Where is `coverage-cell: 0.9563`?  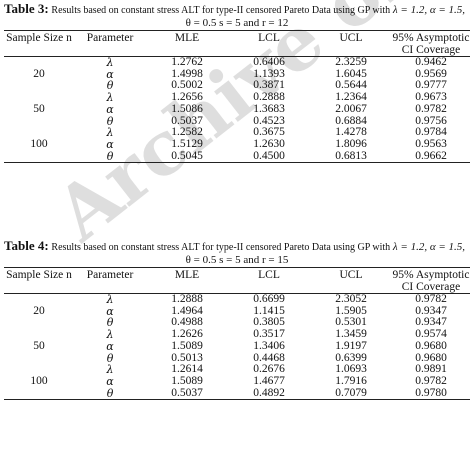 coverage-cell: 0.9563 is located at coordinates (431, 143).